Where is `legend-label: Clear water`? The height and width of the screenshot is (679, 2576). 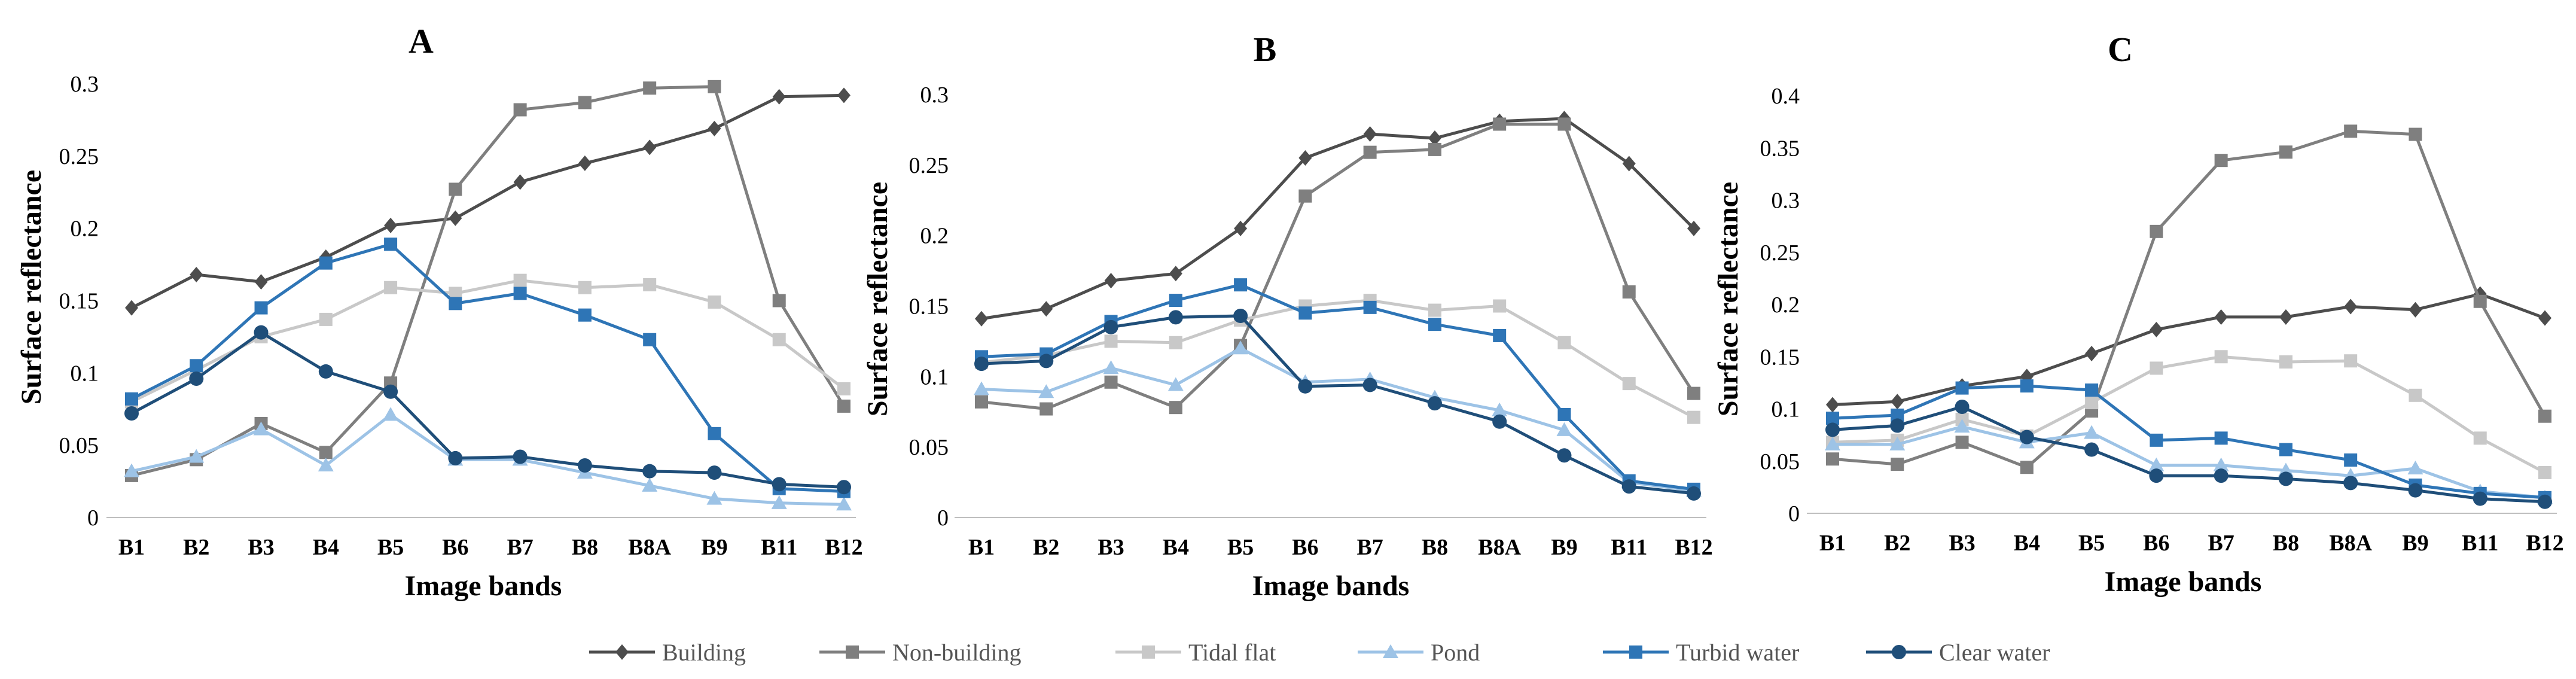
legend-label: Clear water is located at coordinates (1995, 653).